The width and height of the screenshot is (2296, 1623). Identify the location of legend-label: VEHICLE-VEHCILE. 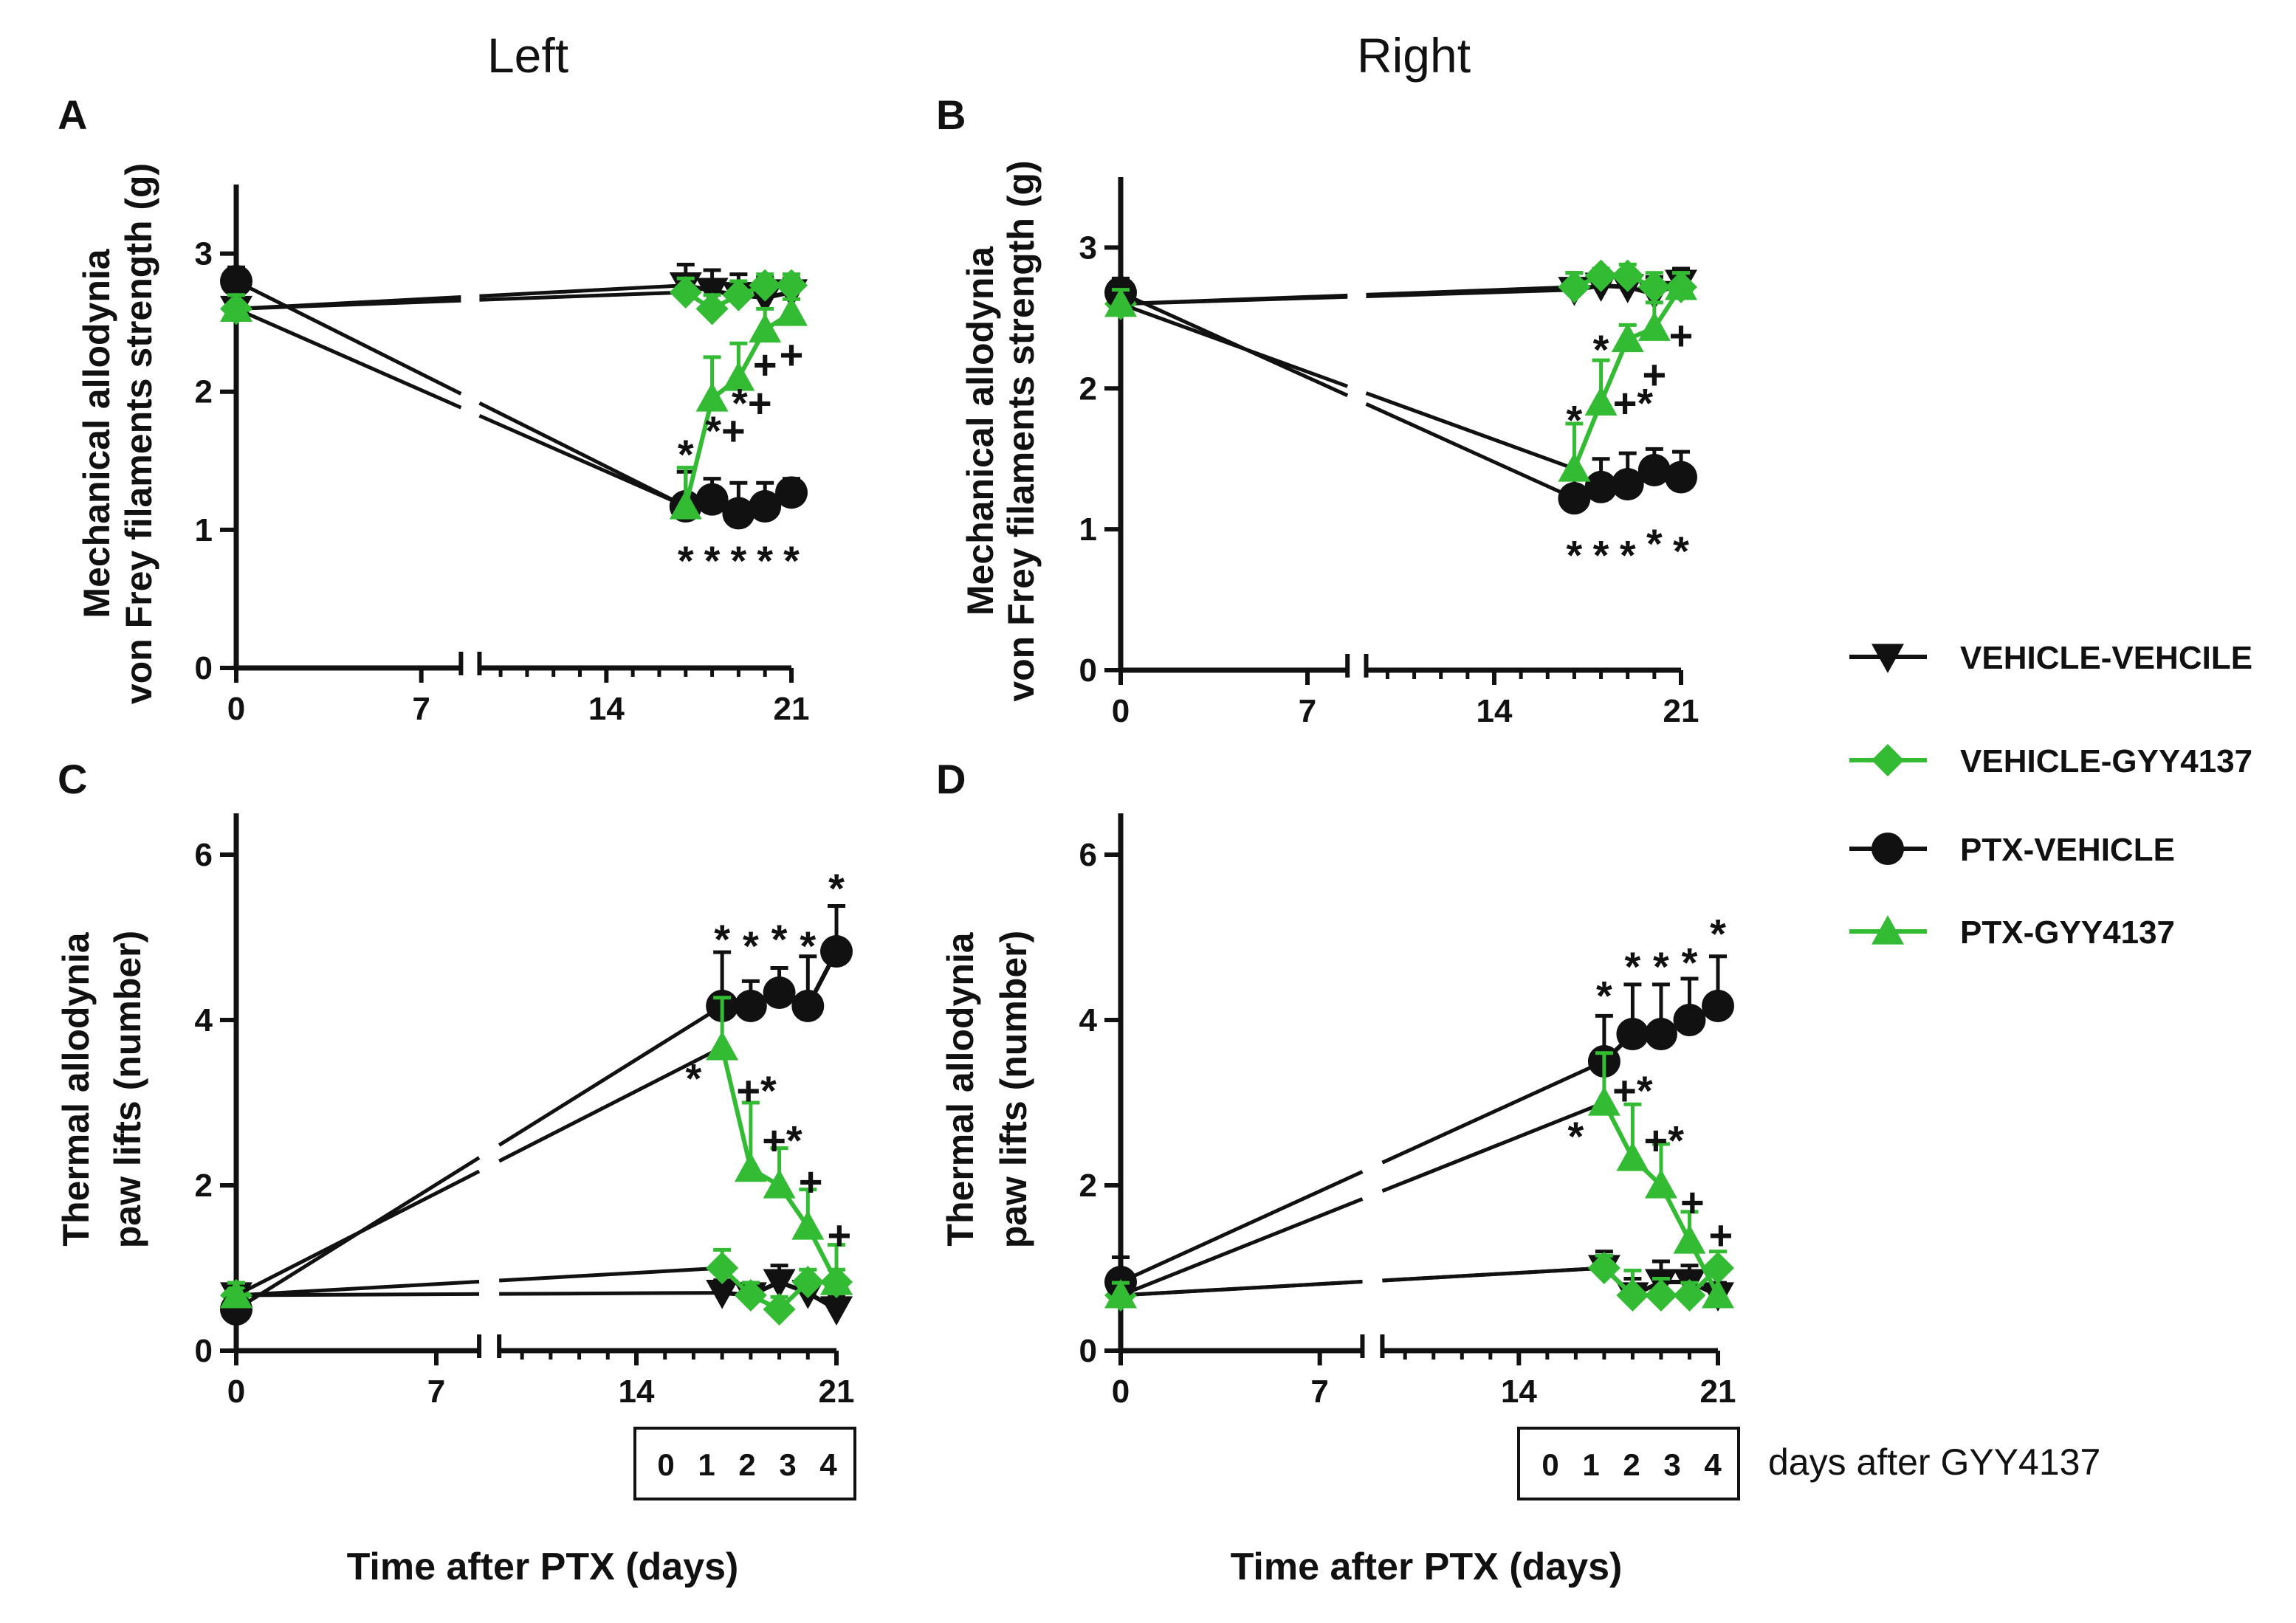
(2106, 658).